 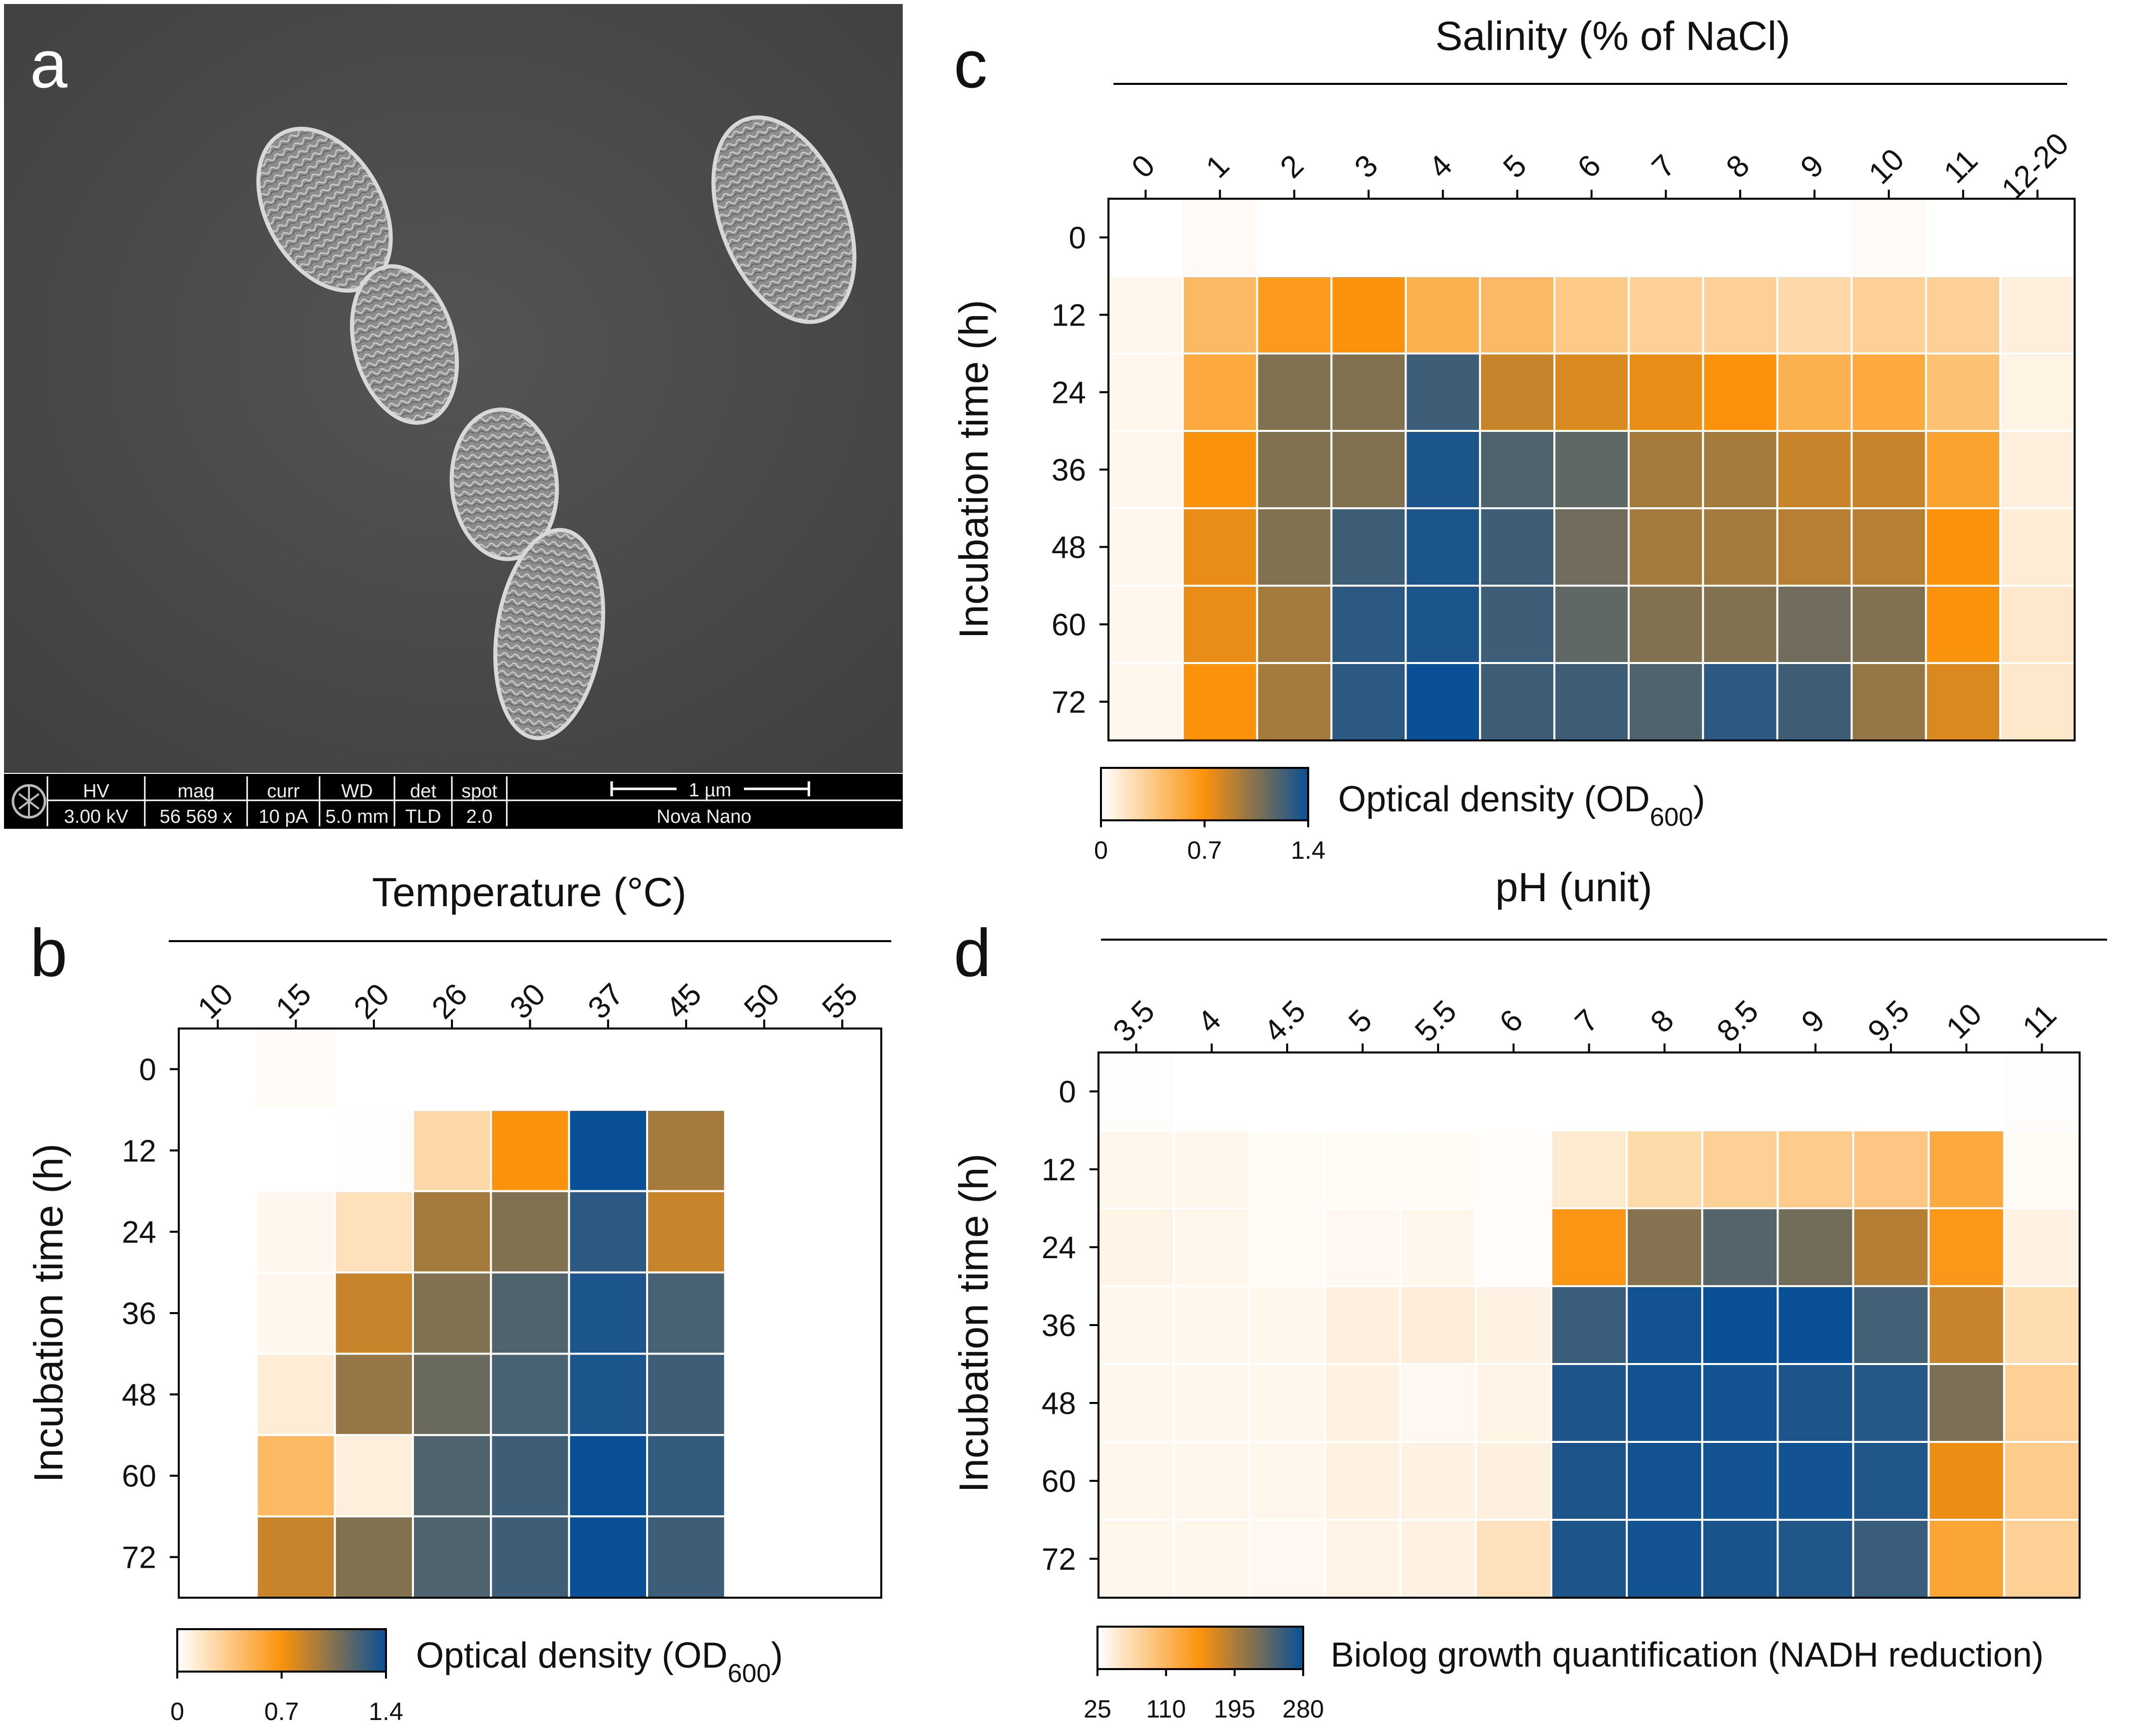 I want to click on heatmap-cell-d-24-5.5, so click(x=1438, y=1247).